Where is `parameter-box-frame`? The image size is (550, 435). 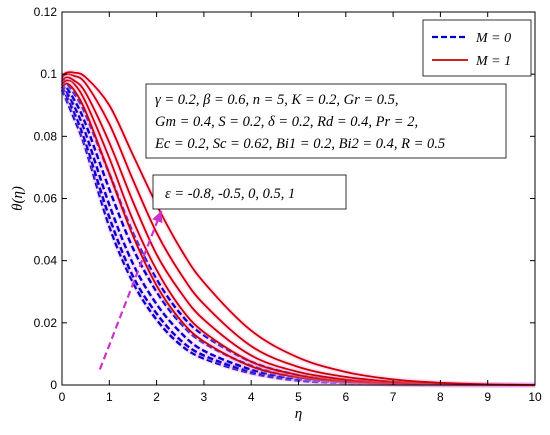
parameter-box-frame is located at coordinates (326, 121).